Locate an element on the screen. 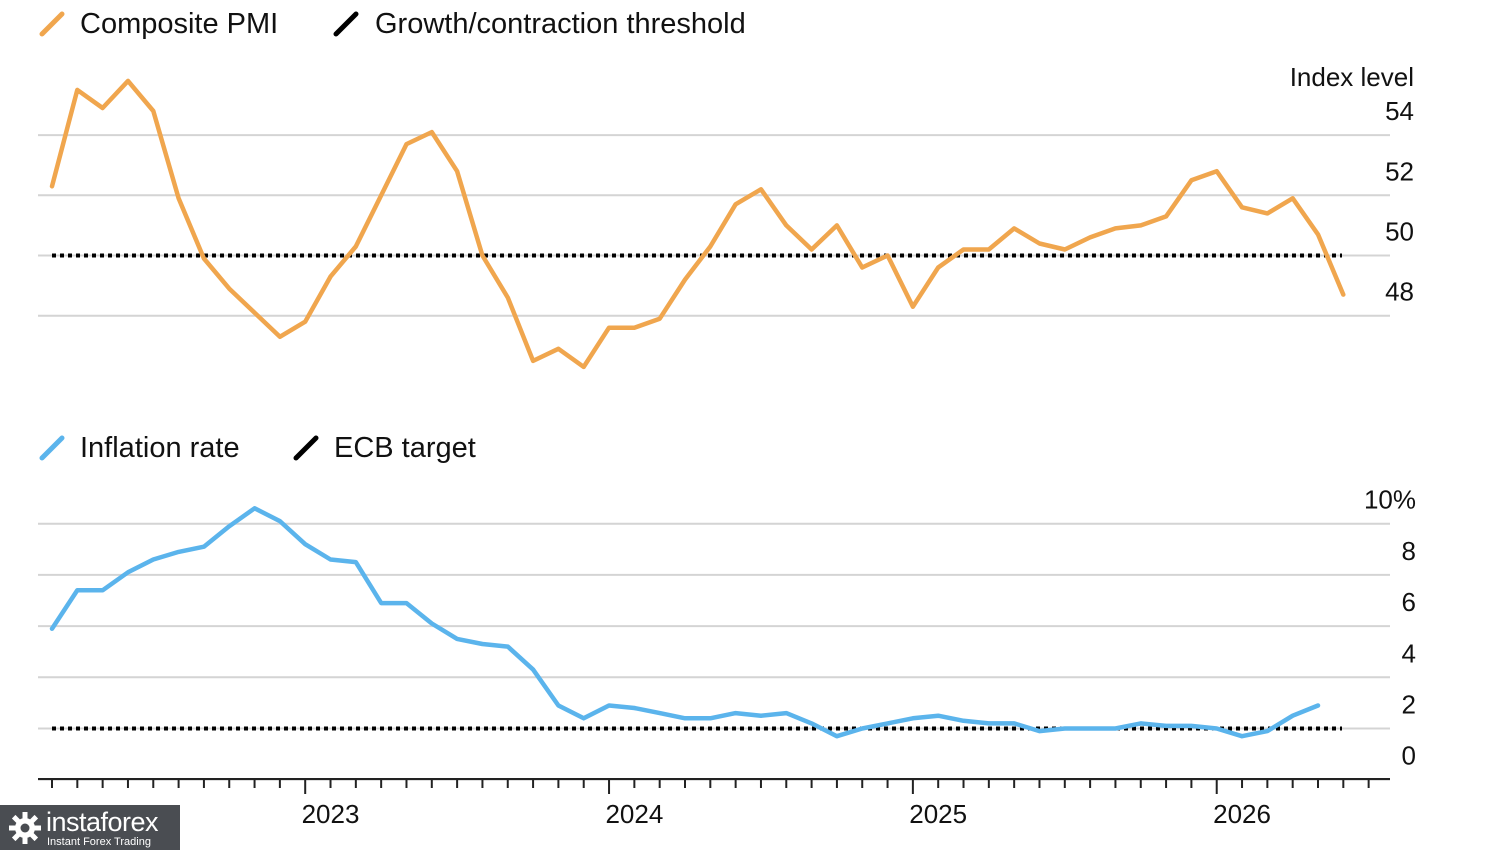  instaforex-watermark: instaforex Instant Forex Trading is located at coordinates (90, 827).